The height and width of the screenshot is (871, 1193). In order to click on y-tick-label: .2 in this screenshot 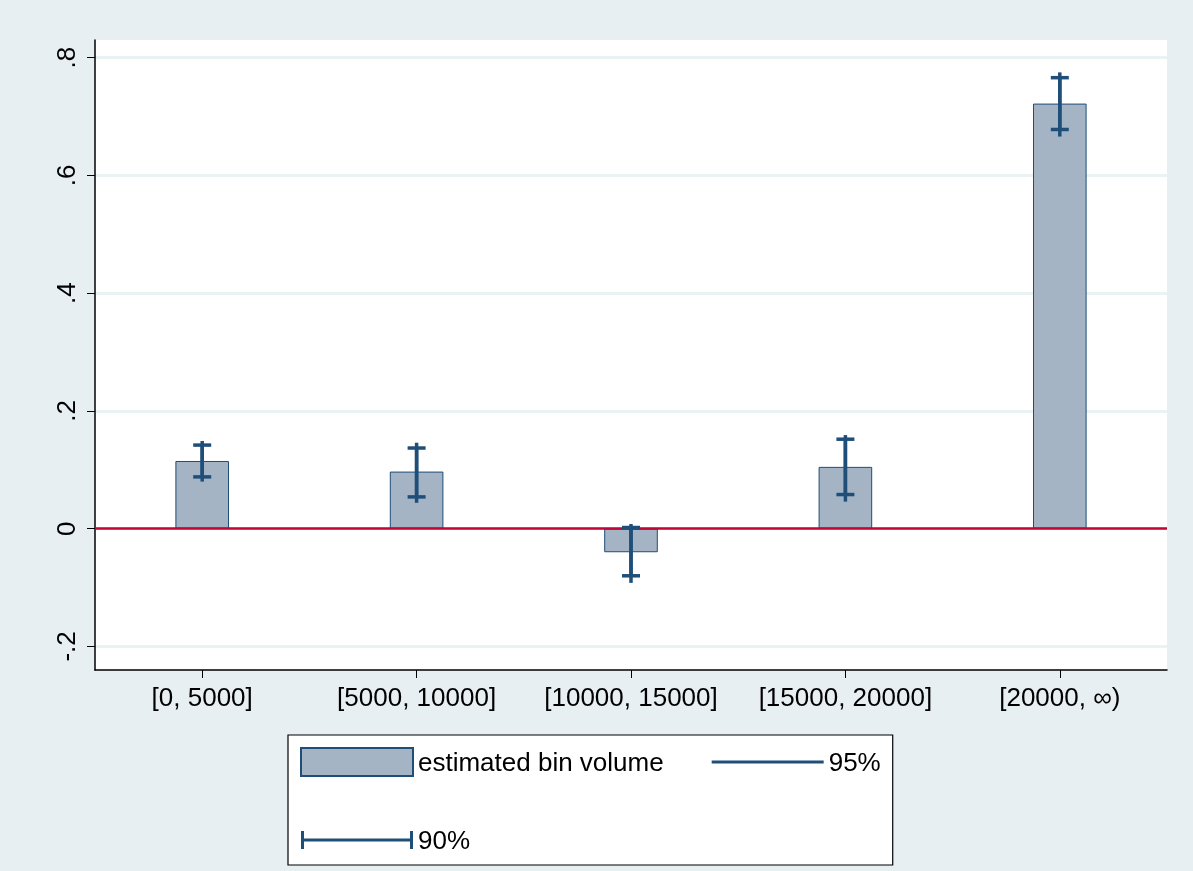, I will do `click(66, 411)`.